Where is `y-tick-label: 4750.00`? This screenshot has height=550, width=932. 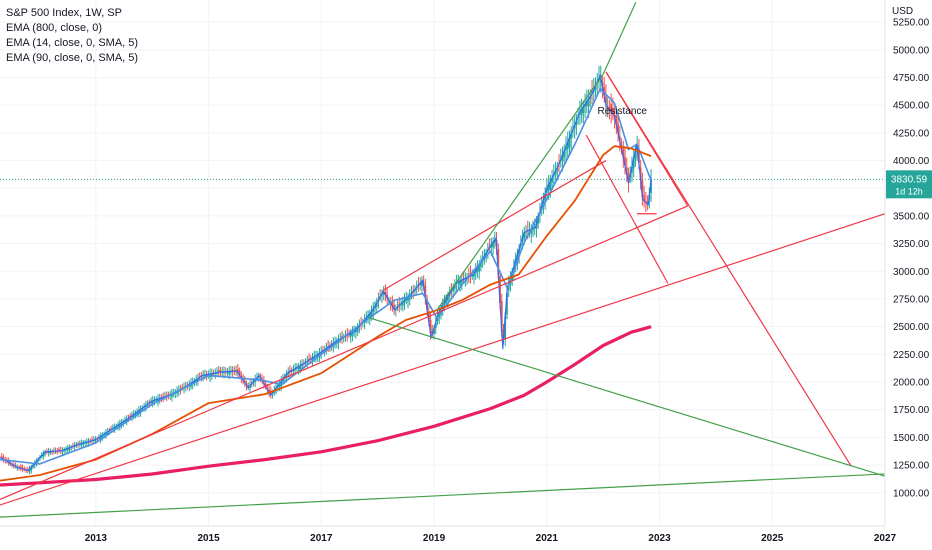 y-tick-label: 4750.00 is located at coordinates (911, 78).